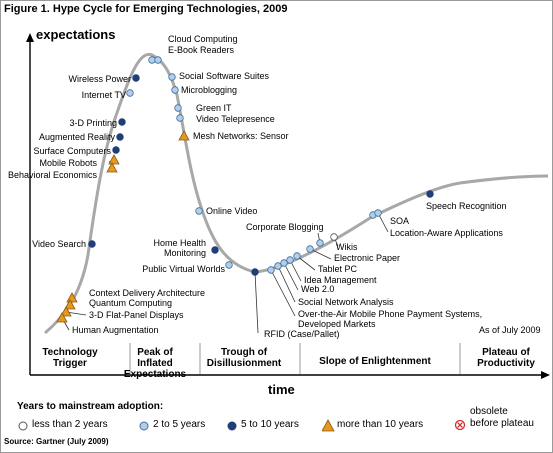 Image resolution: width=553 pixels, height=453 pixels. Describe the element at coordinates (278, 266) in the screenshot. I see `social-network-analysis-marker` at that location.